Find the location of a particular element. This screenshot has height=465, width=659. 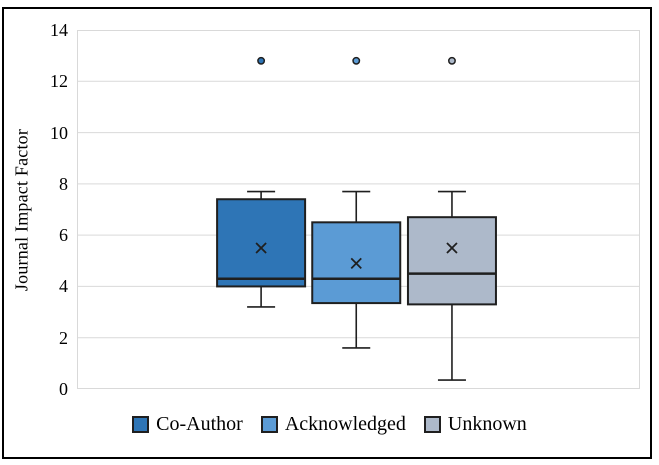

y-axis-tick-label: 12 is located at coordinates (59, 81).